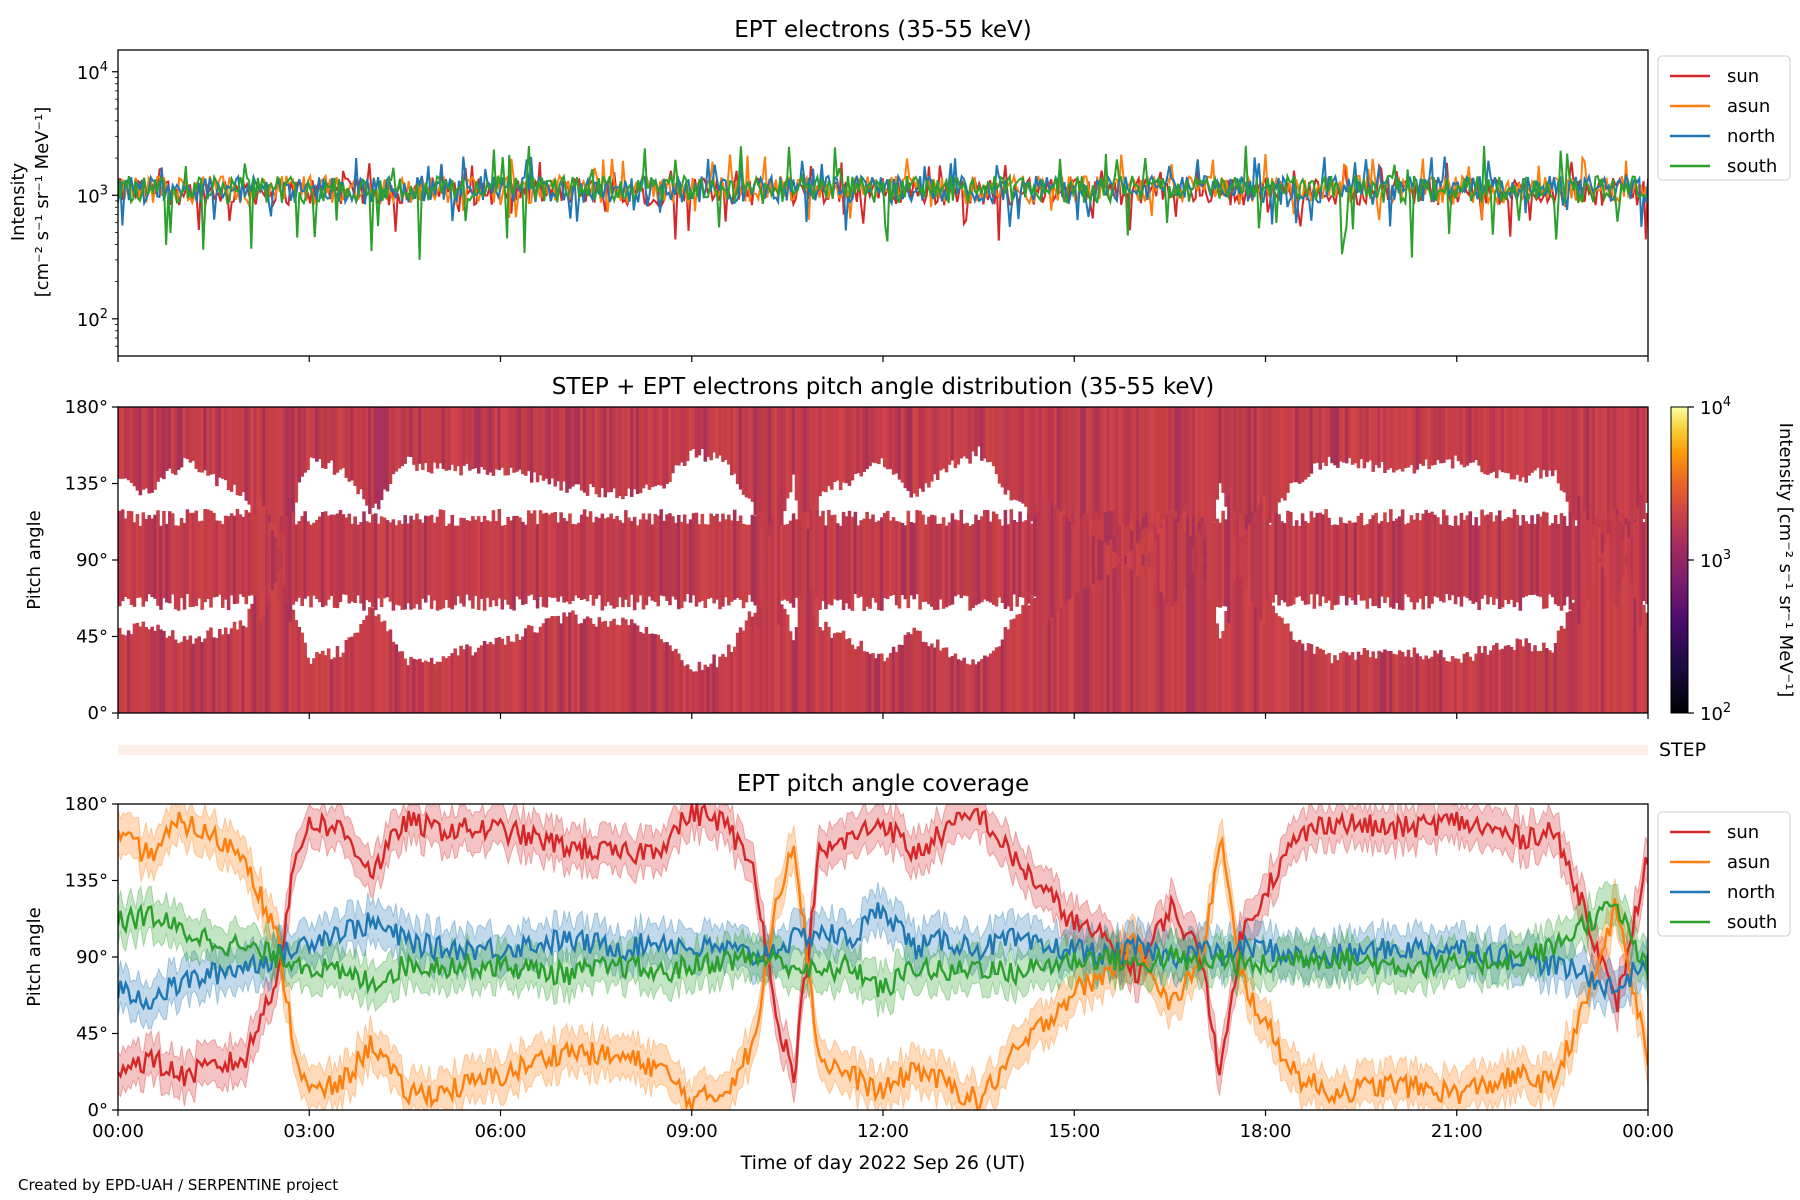  I want to click on panel2-y-ticks: 0°45°90°135°180°, so click(91, 560).